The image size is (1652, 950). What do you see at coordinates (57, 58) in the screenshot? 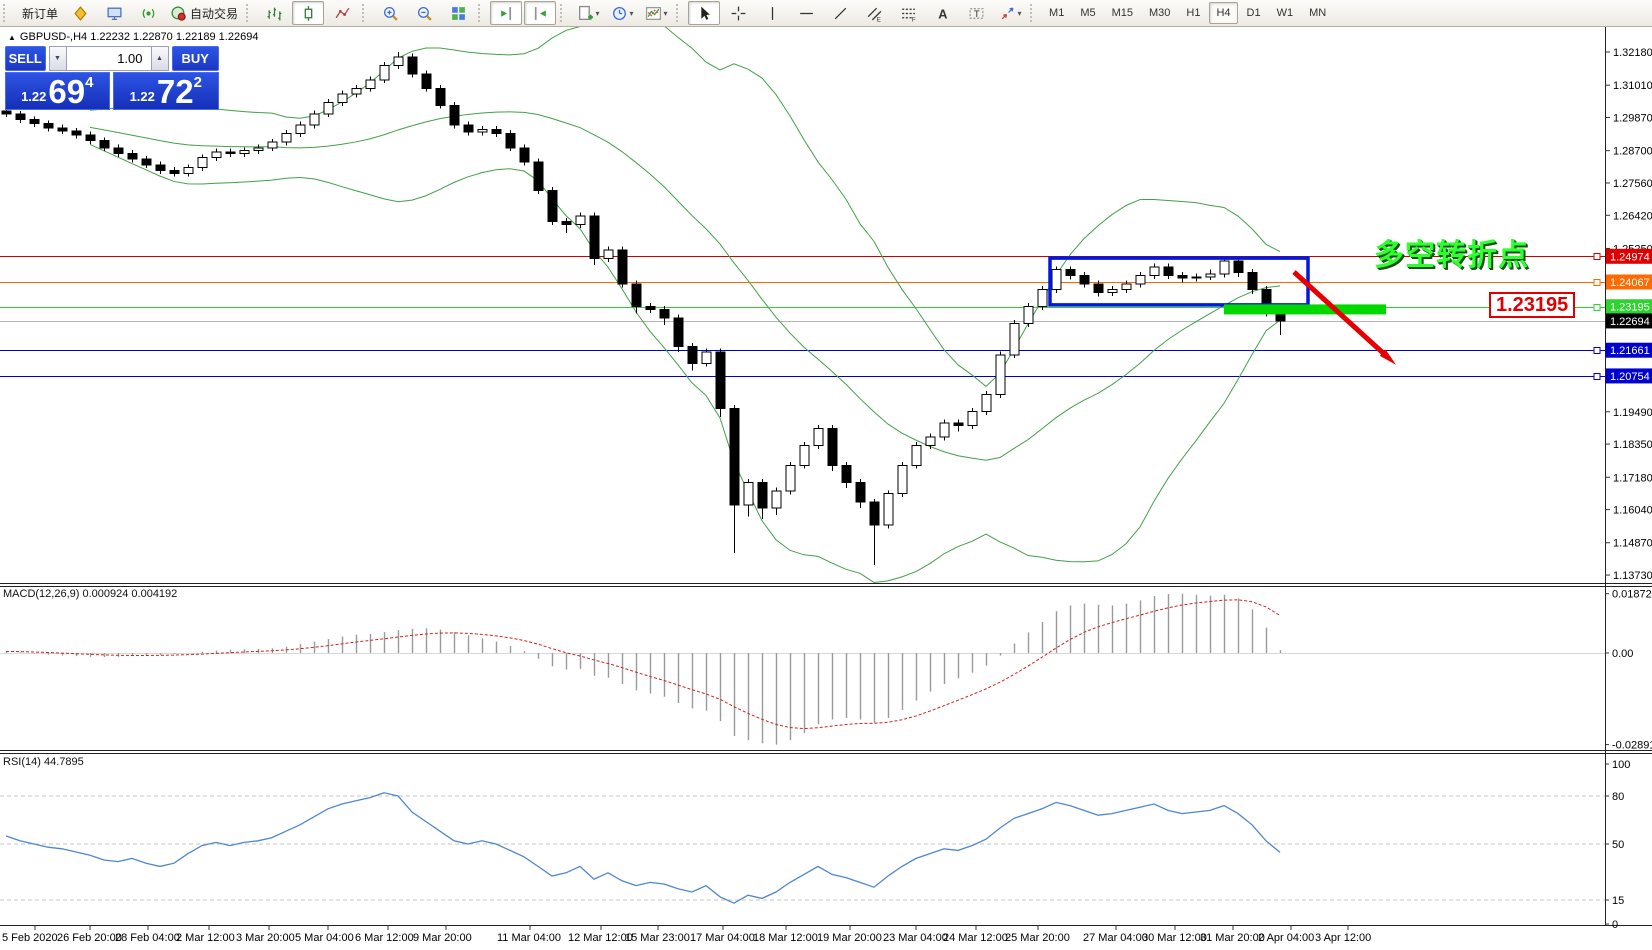
I see `volume-decrease-button: ▼` at bounding box center [57, 58].